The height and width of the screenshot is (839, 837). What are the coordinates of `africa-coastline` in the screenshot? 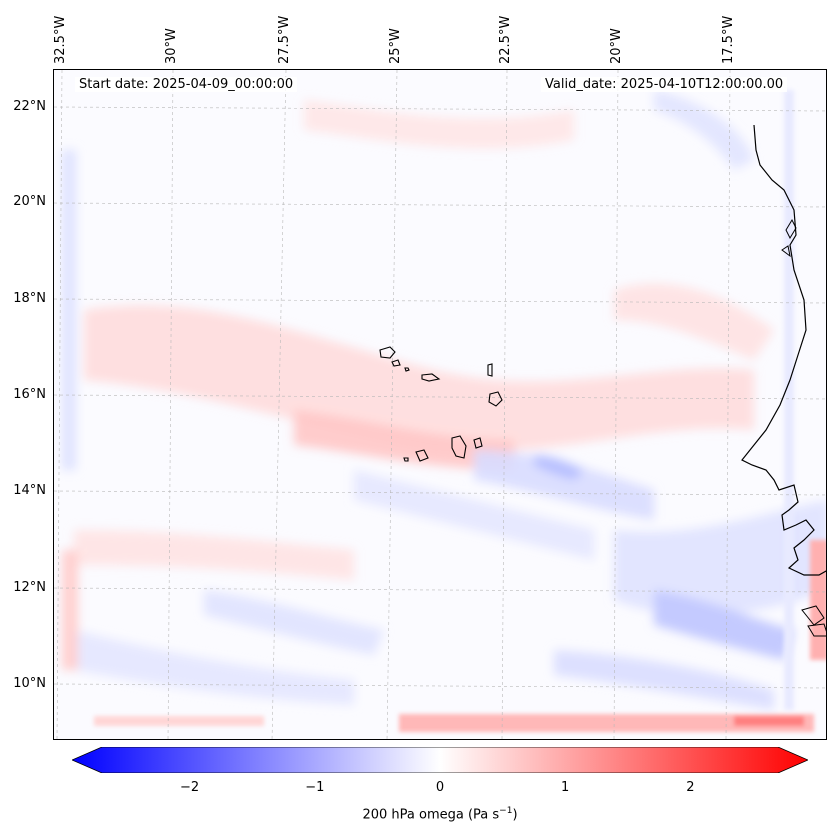 It's located at (783, 350).